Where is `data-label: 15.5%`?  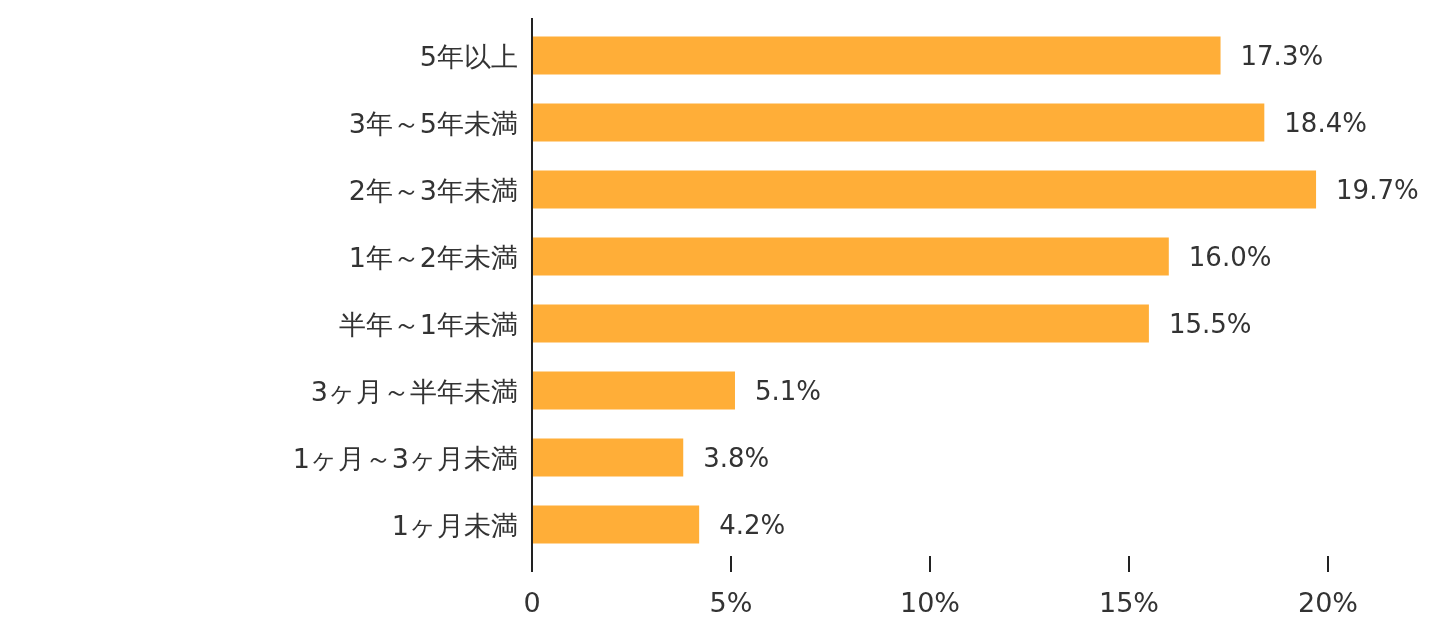 data-label: 15.5% is located at coordinates (1210, 323).